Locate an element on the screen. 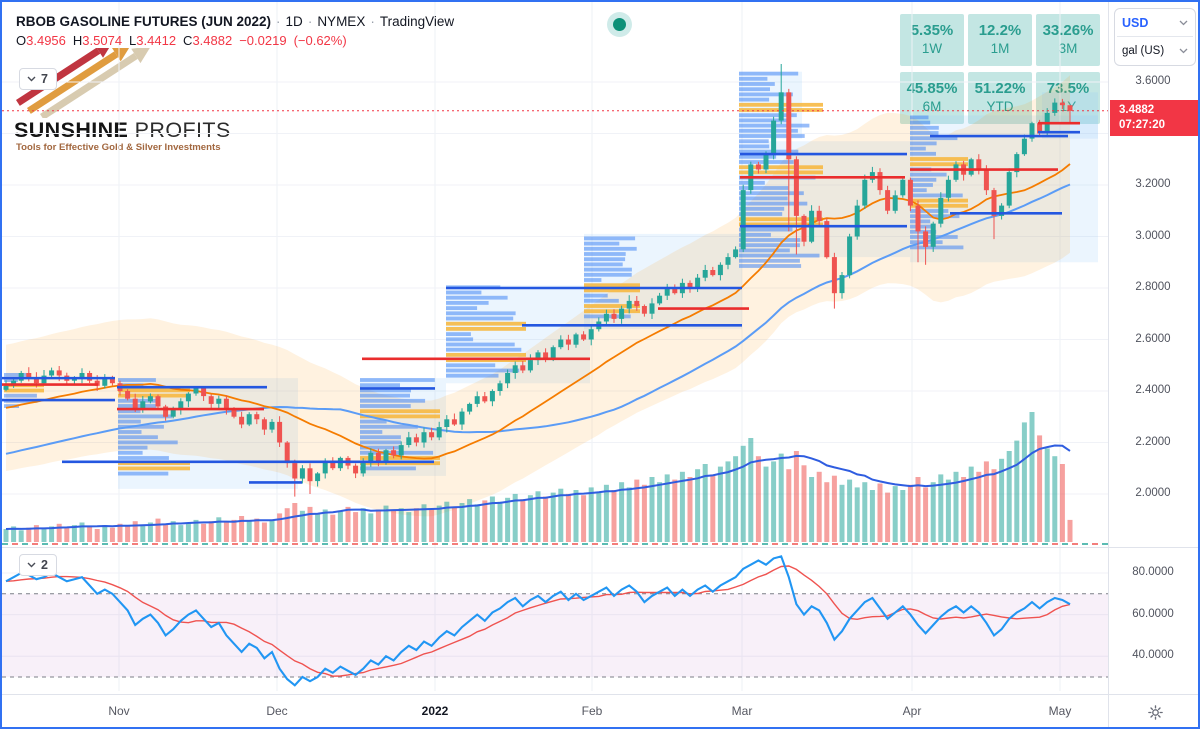 Image resolution: width=1200 pixels, height=729 pixels. time-axis: Nov Dec 2022 Feb Mar Apr May is located at coordinates (555, 710).